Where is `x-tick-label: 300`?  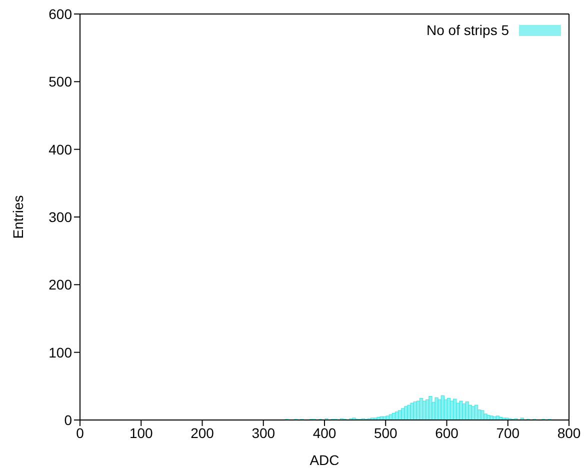 x-tick-label: 300 is located at coordinates (264, 432).